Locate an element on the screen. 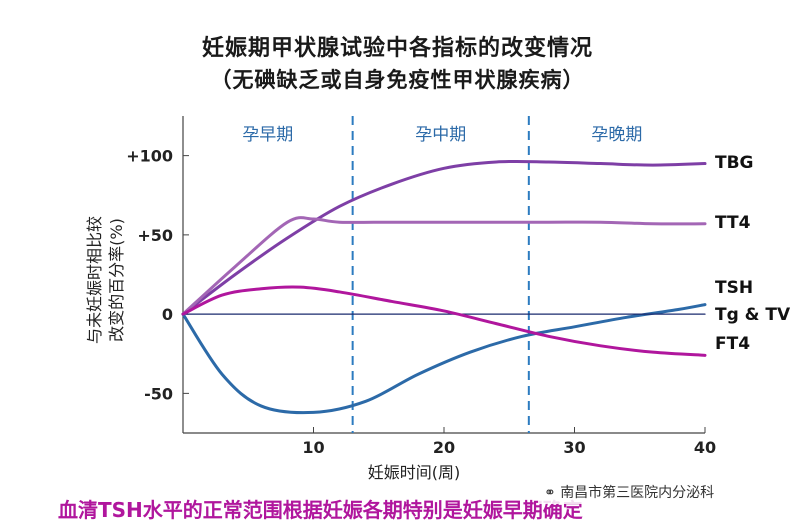 This screenshot has width=795, height=523. series-label-tsh: TSH is located at coordinates (734, 288).